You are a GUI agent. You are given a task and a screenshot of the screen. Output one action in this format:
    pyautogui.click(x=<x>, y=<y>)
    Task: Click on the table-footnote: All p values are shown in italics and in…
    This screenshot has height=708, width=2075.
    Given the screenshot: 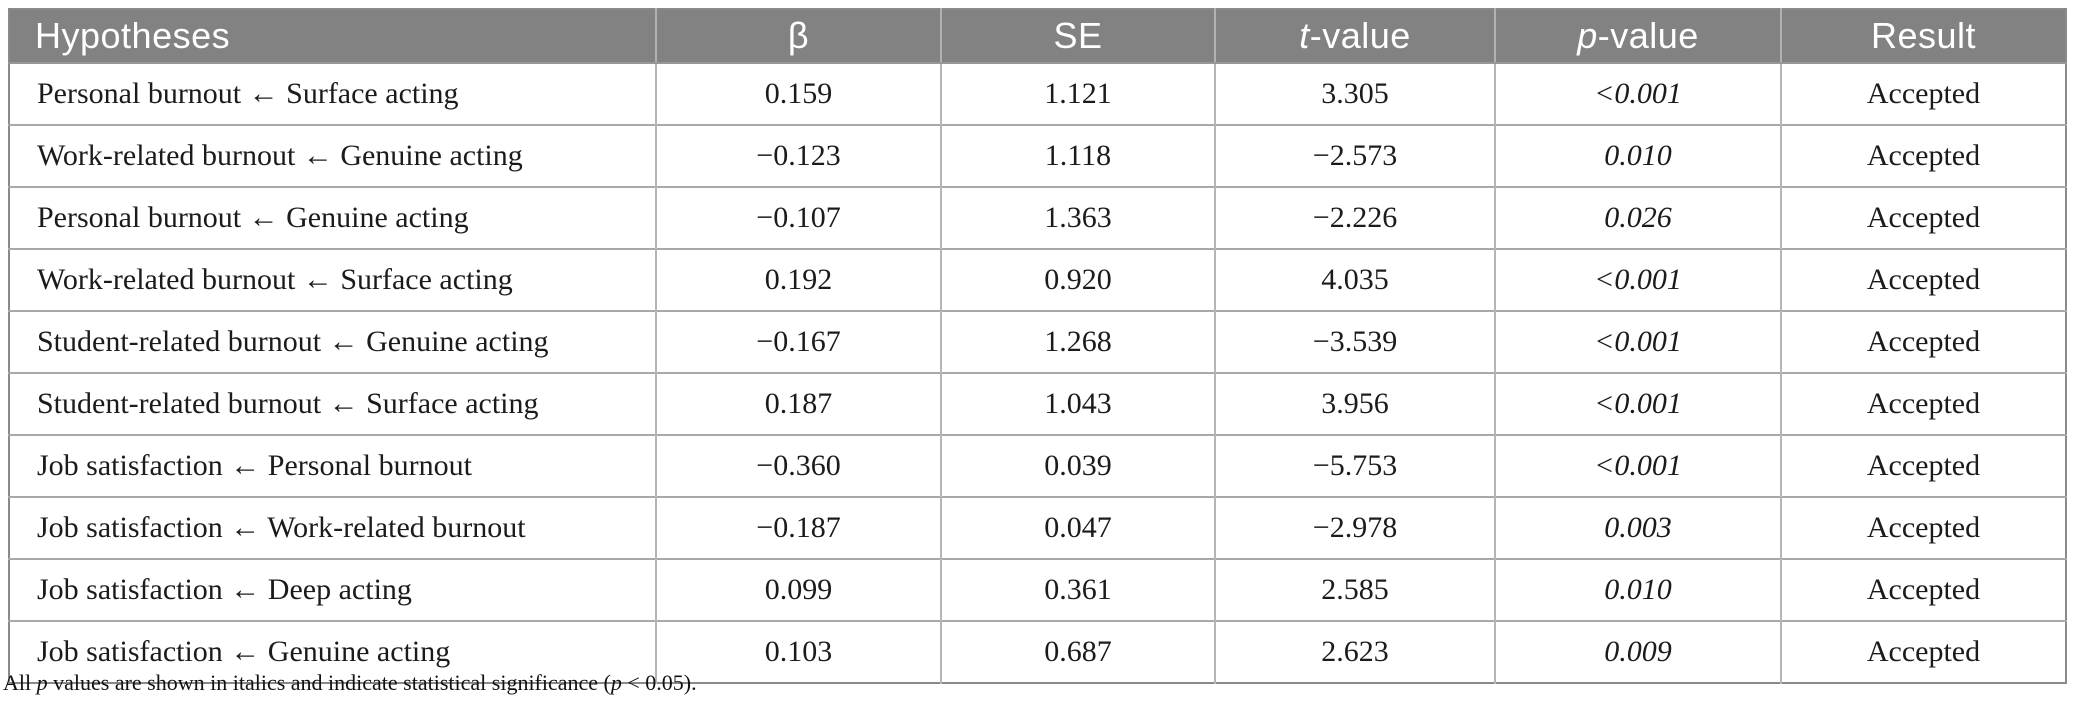 What is the action you would take?
    pyautogui.click(x=350, y=683)
    